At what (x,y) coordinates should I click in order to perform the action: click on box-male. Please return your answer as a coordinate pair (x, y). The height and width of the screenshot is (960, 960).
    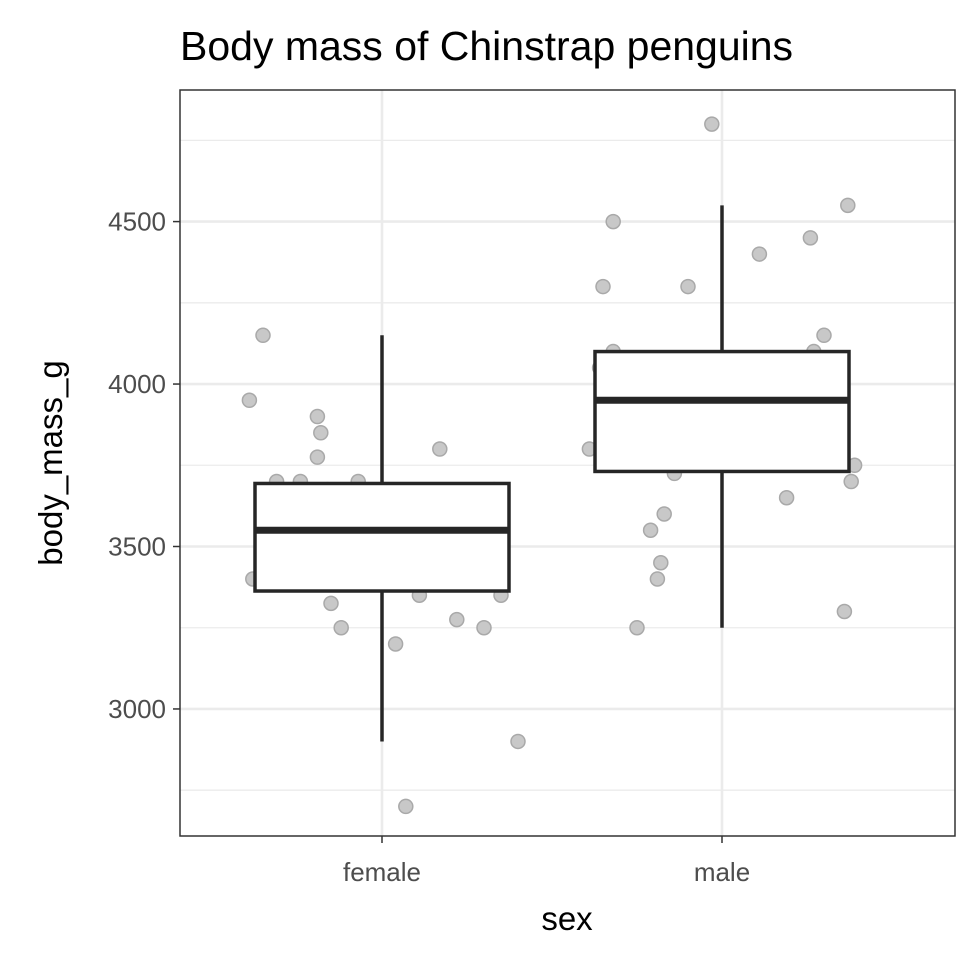
    Looking at the image, I should click on (722, 416).